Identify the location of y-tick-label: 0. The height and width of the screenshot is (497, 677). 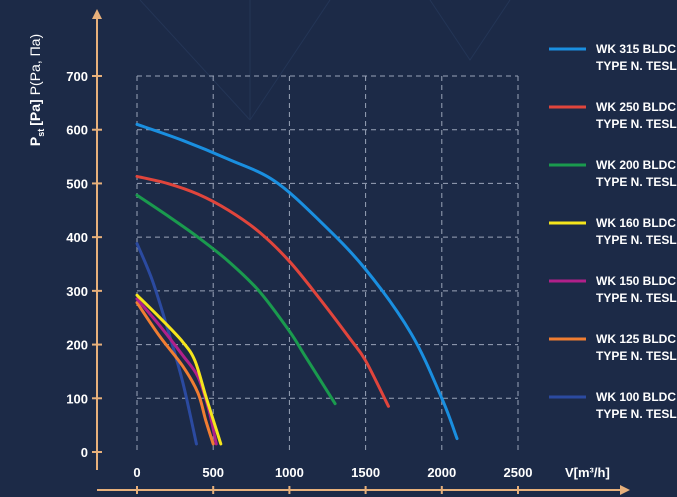
(84, 452).